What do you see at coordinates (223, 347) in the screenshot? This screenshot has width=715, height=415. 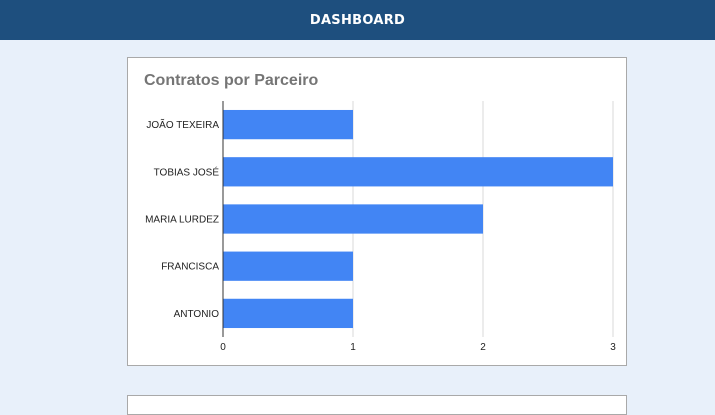 I see `x-tick-label: 0` at bounding box center [223, 347].